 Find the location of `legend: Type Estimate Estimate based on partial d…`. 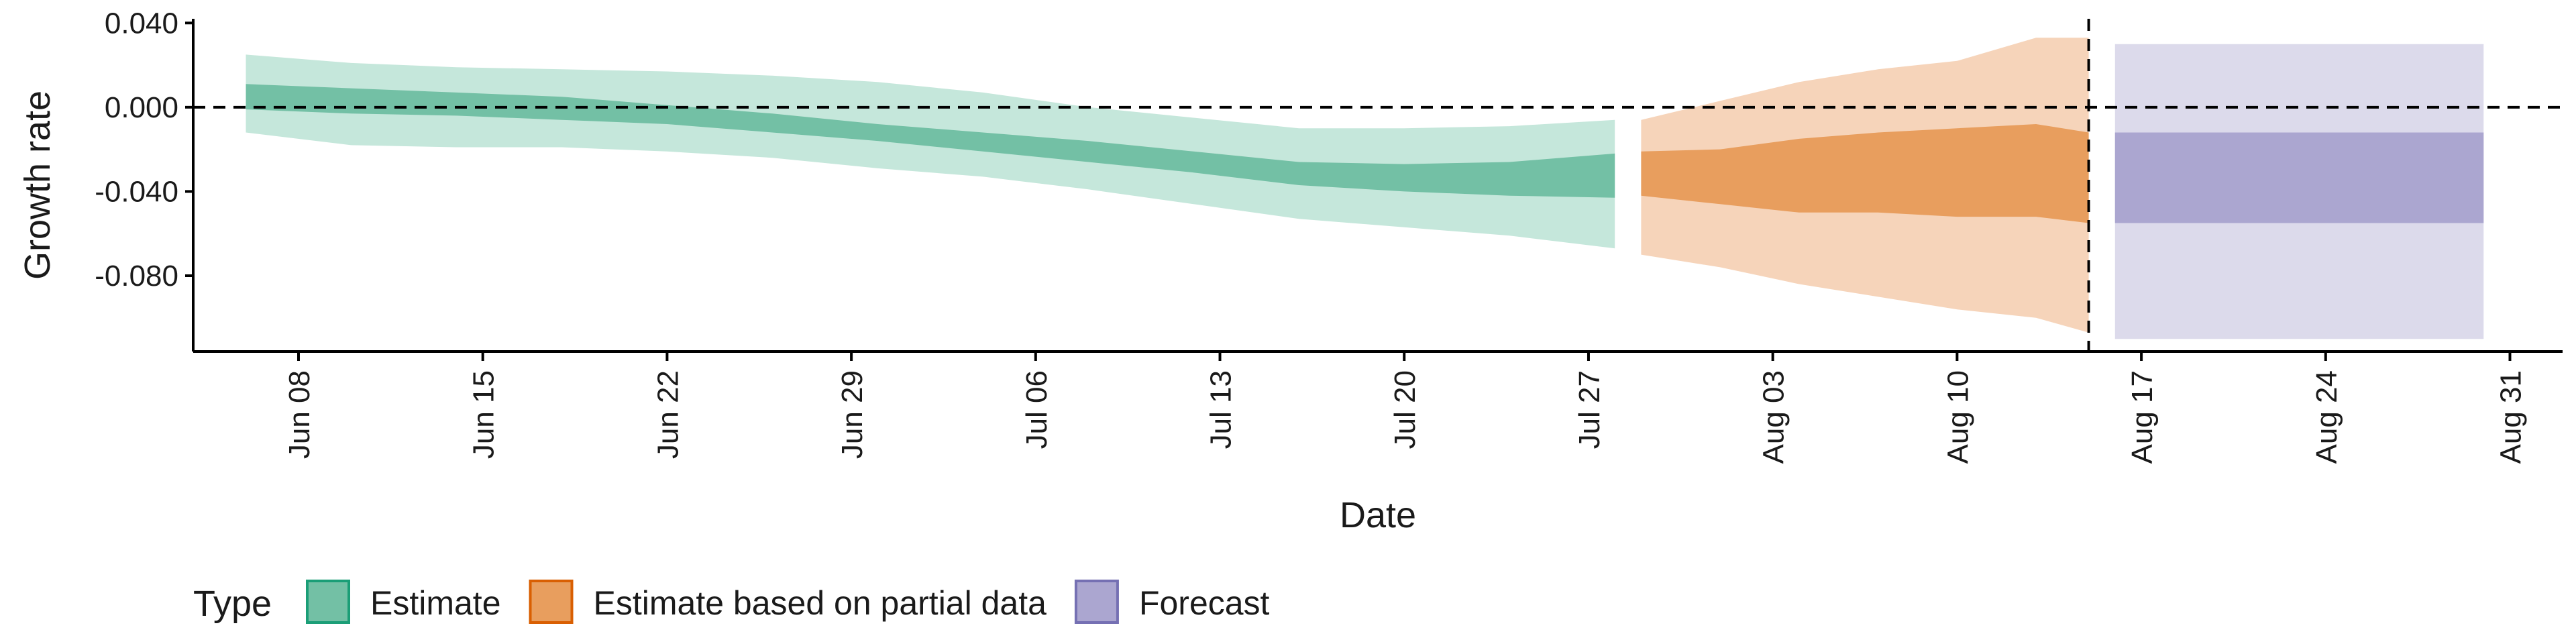

legend: Type Estimate Estimate based on partial d… is located at coordinates (731, 602).